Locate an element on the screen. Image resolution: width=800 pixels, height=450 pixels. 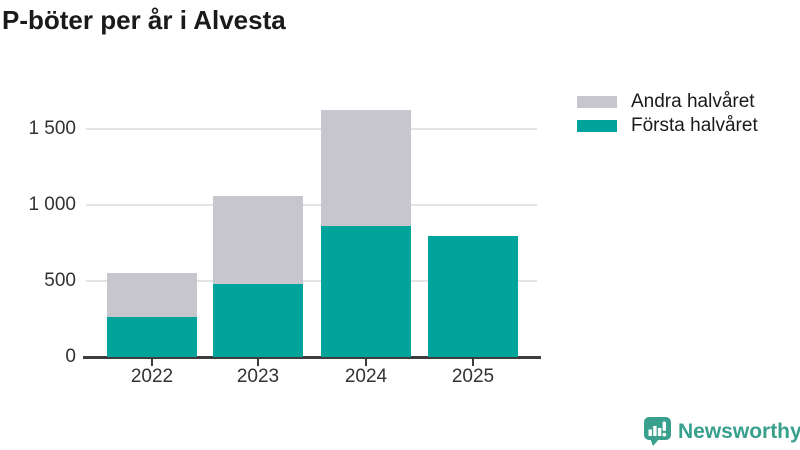
page-title: P-böter per år i Alvesta is located at coordinates (144, 20).